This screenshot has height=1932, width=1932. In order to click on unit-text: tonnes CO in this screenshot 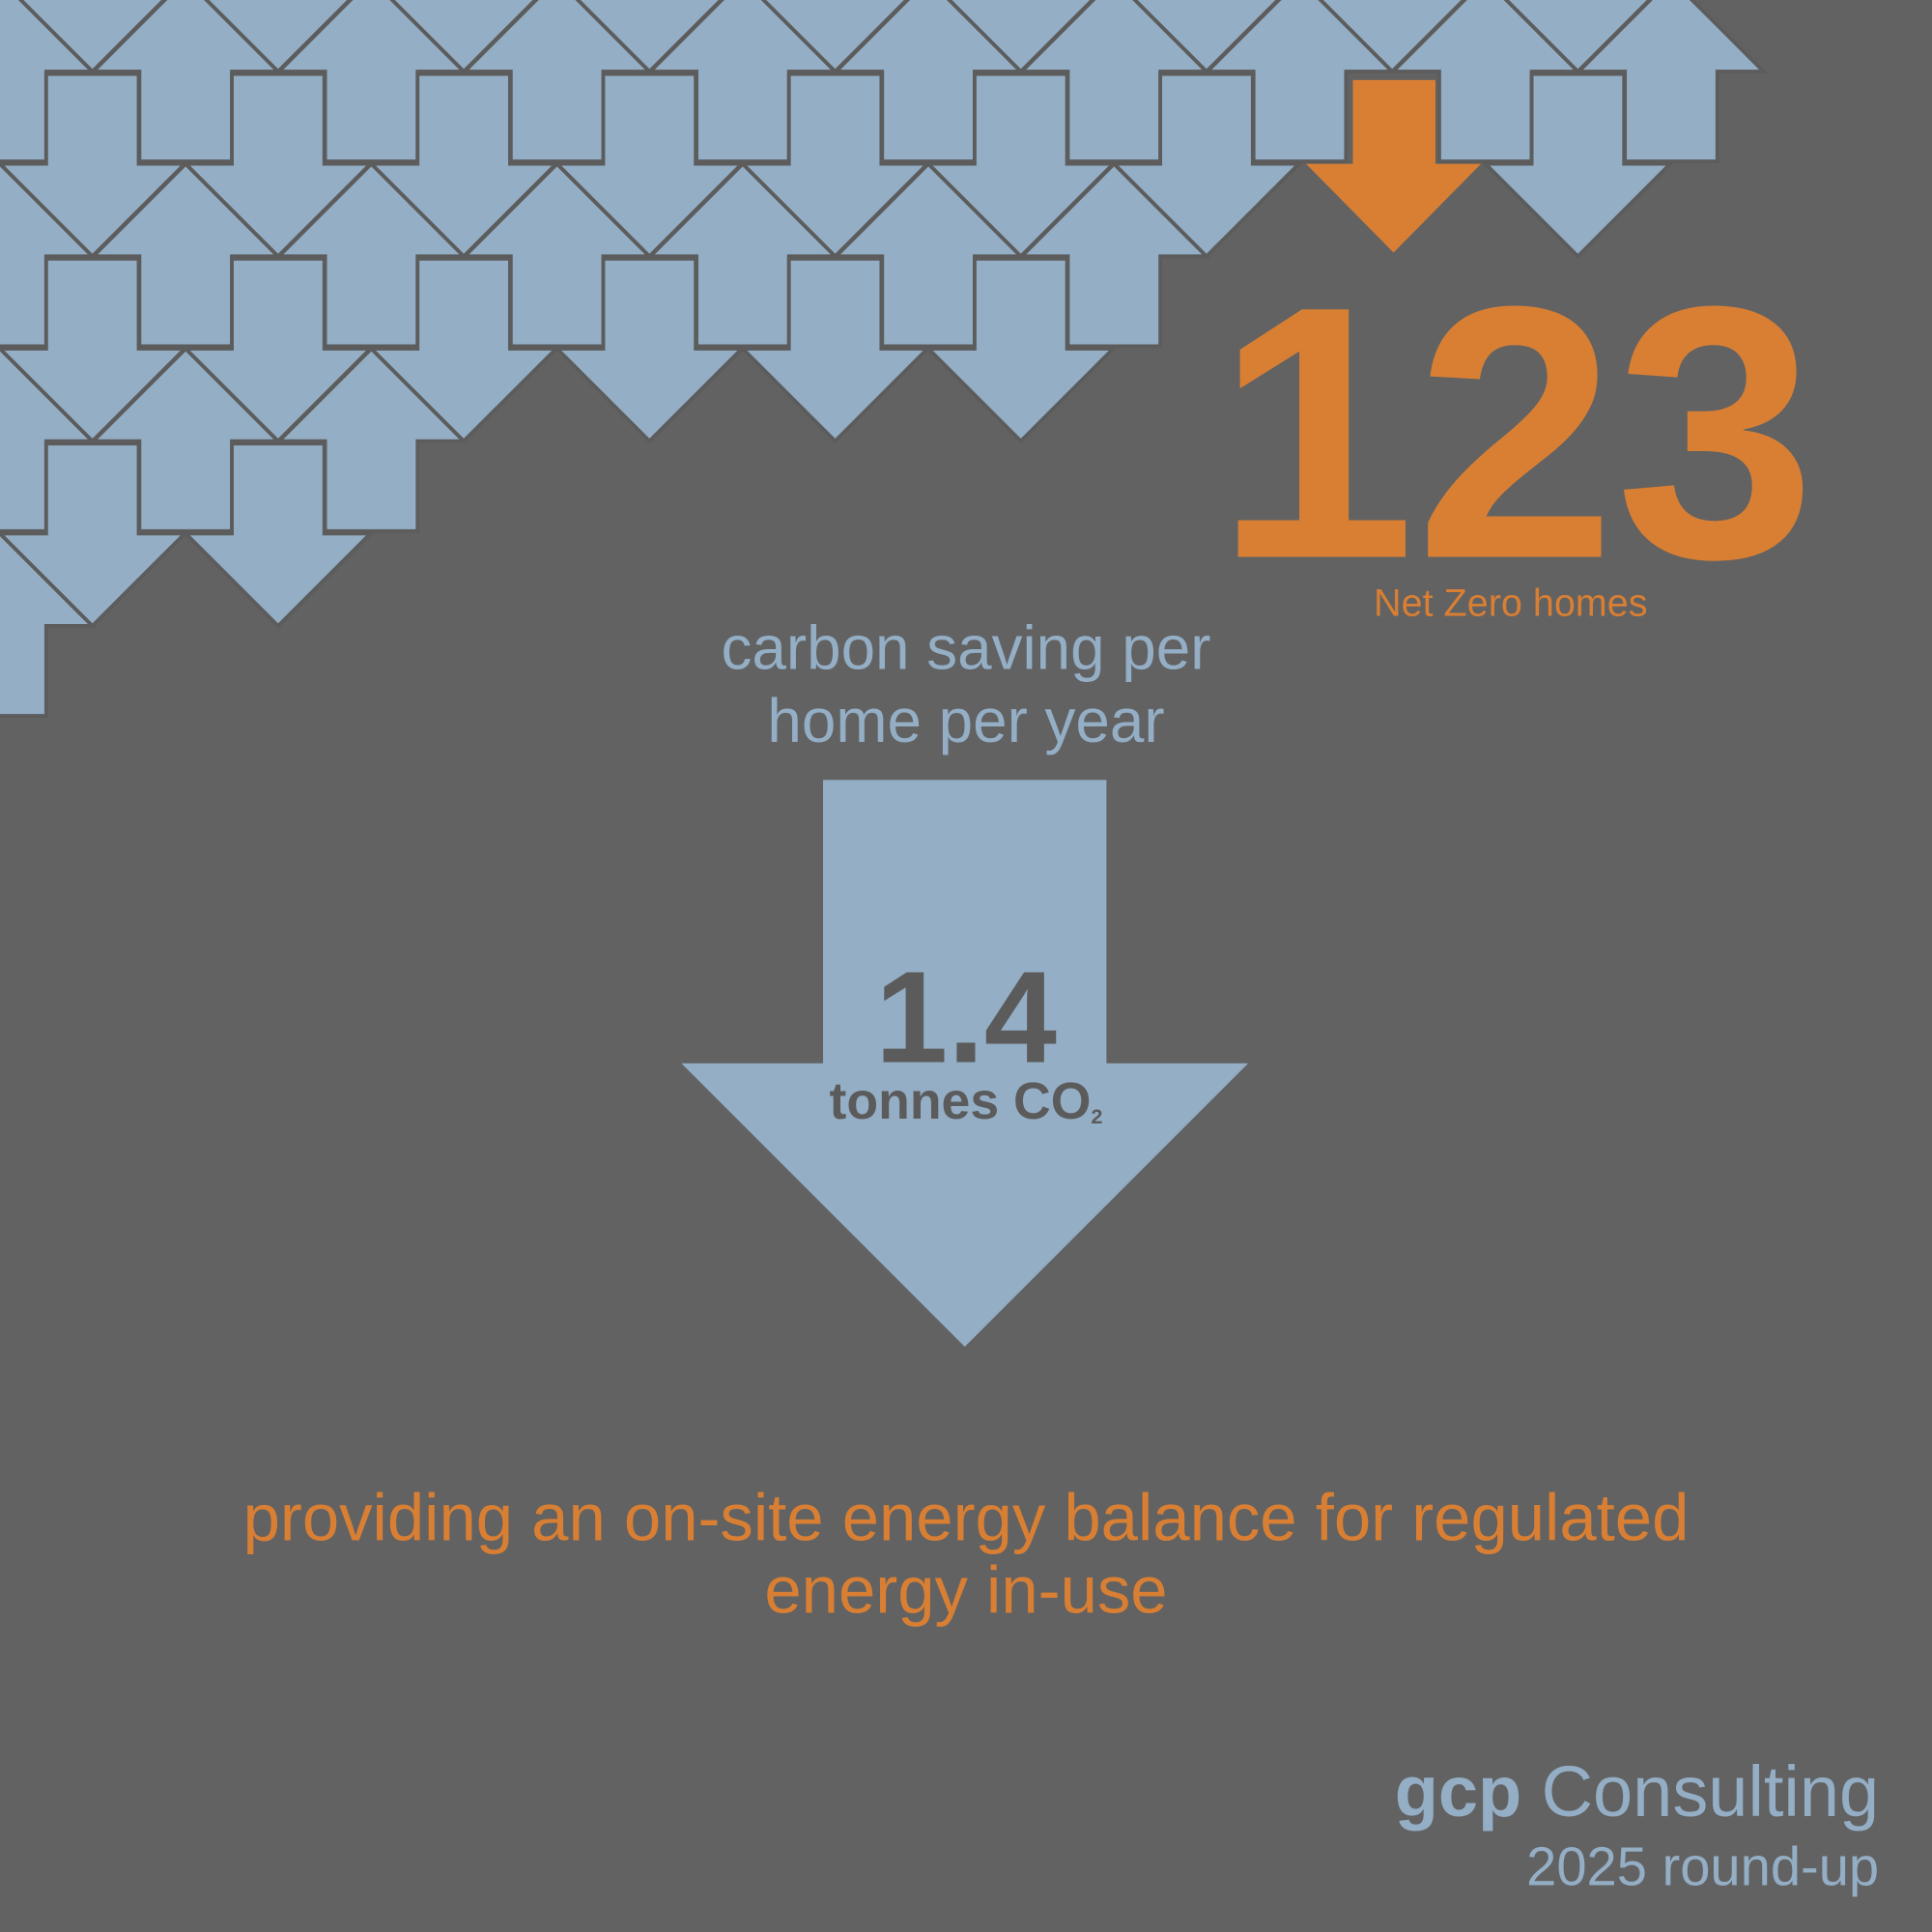, I will do `click(961, 1101)`.